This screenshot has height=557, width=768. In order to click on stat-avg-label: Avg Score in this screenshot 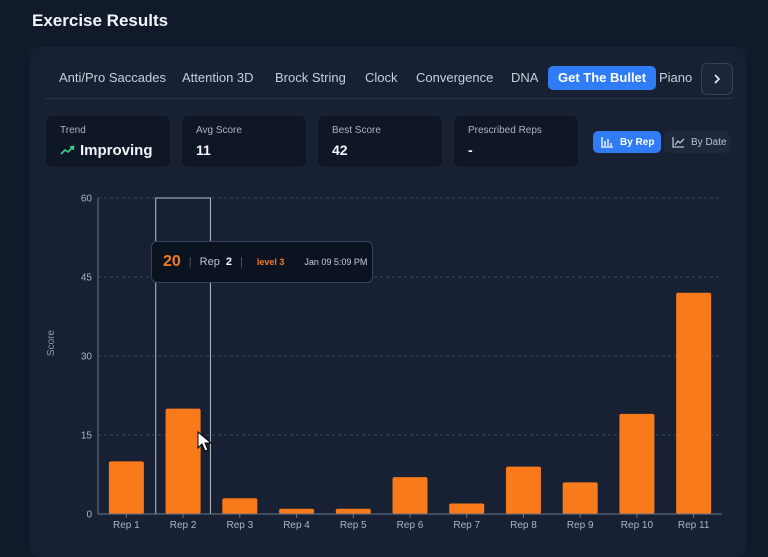, I will do `click(219, 130)`.